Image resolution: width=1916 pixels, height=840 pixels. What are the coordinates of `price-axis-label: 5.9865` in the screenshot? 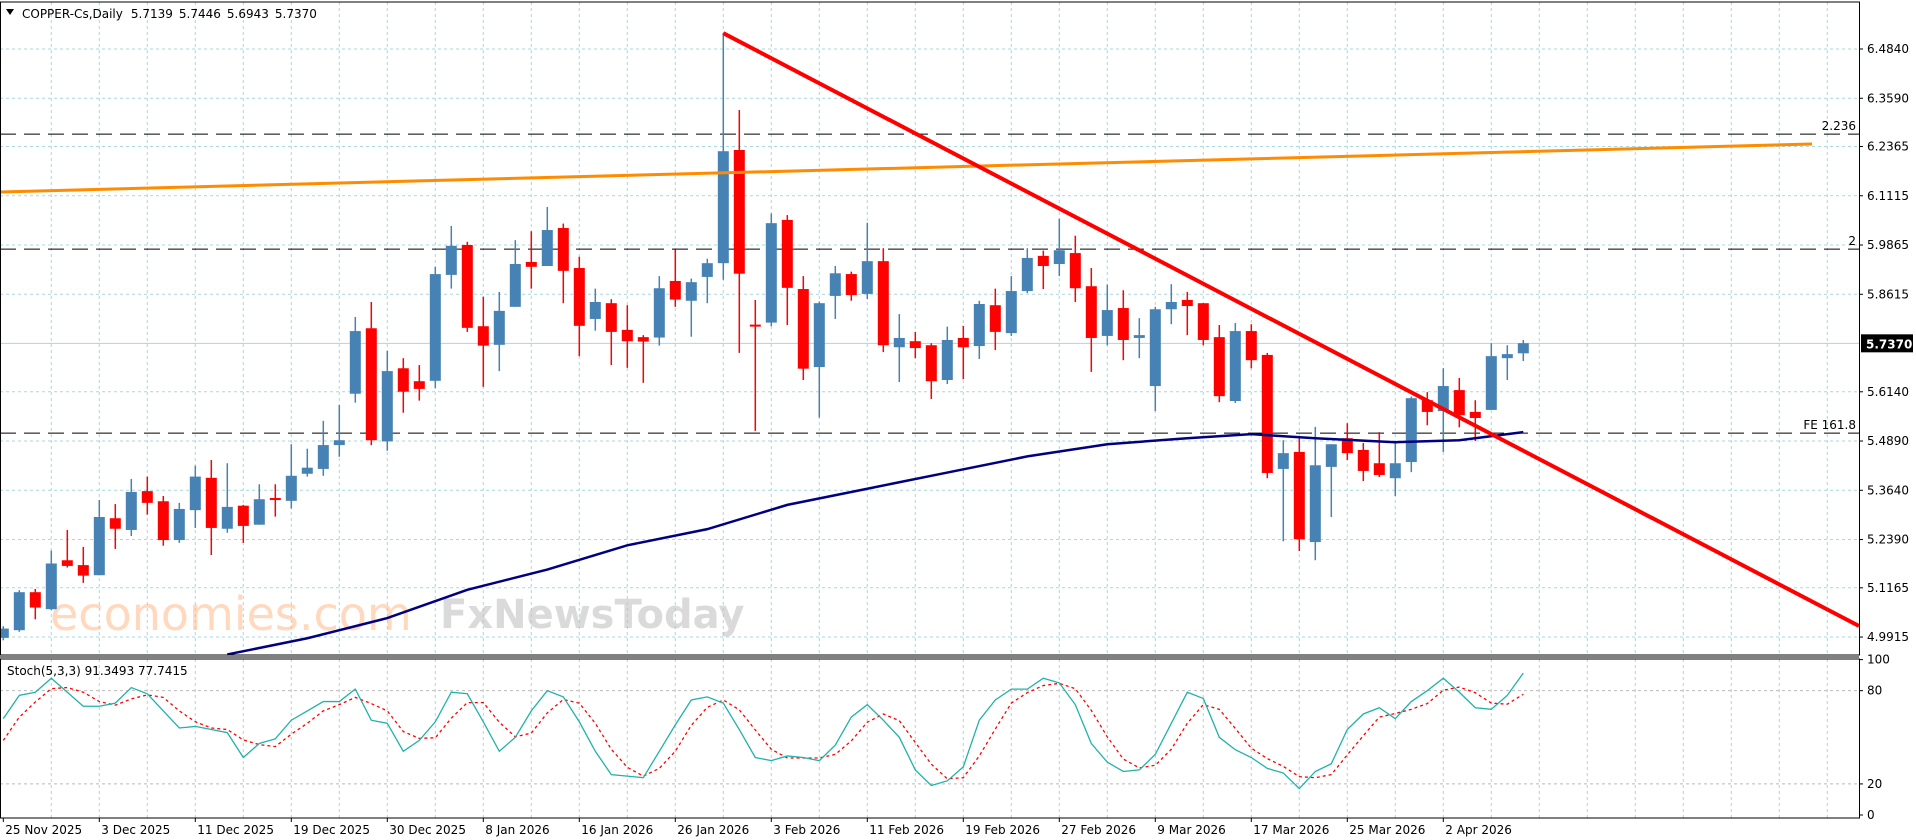 It's located at (1888, 245).